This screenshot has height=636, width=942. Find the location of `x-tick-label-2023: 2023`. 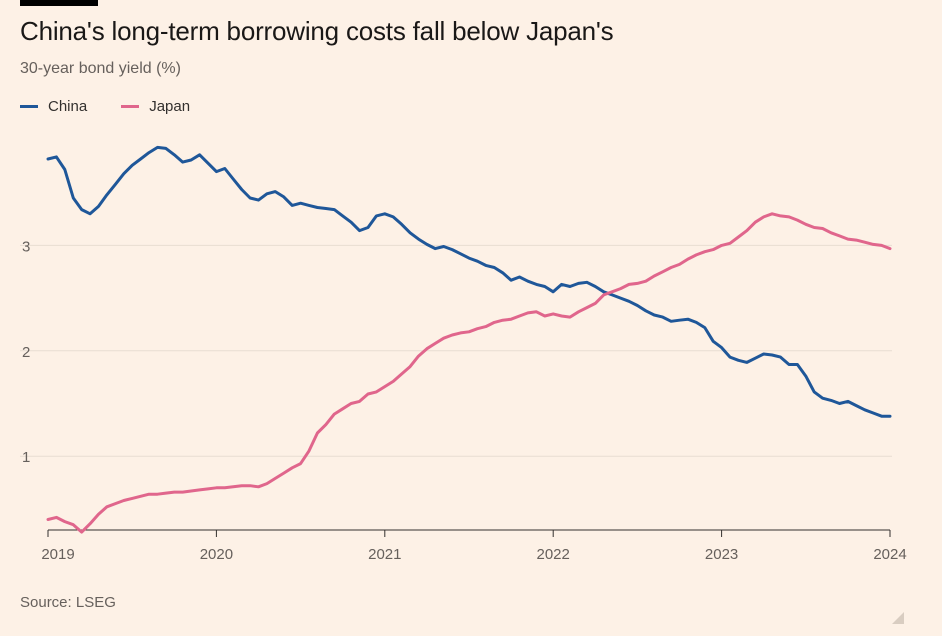

x-tick-label-2023: 2023 is located at coordinates (721, 554).